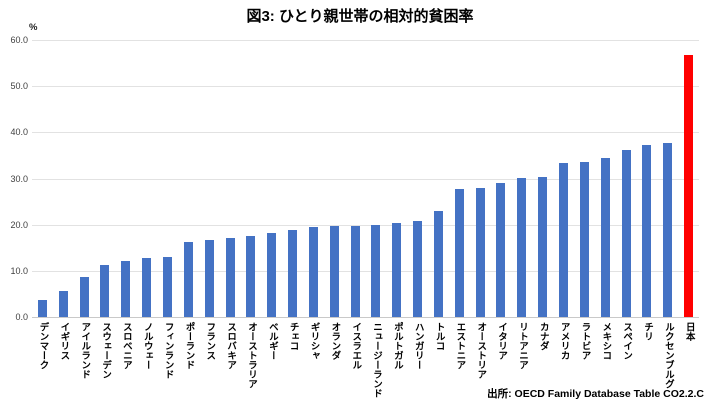  I want to click on x-axis-category-label: スロベニア, so click(126, 346).